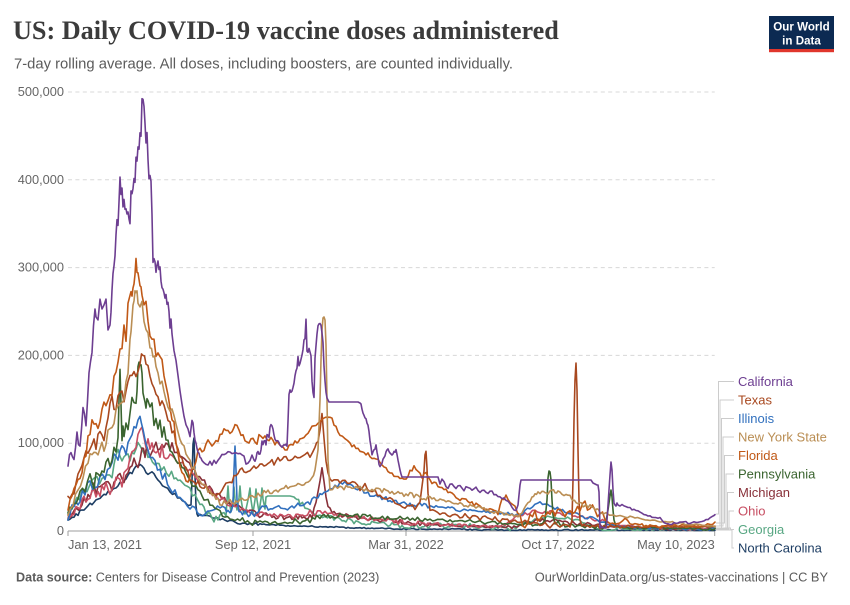 This screenshot has height=605, width=850. Describe the element at coordinates (41, 179) in the screenshot. I see `svg-text: 400,000` at that location.